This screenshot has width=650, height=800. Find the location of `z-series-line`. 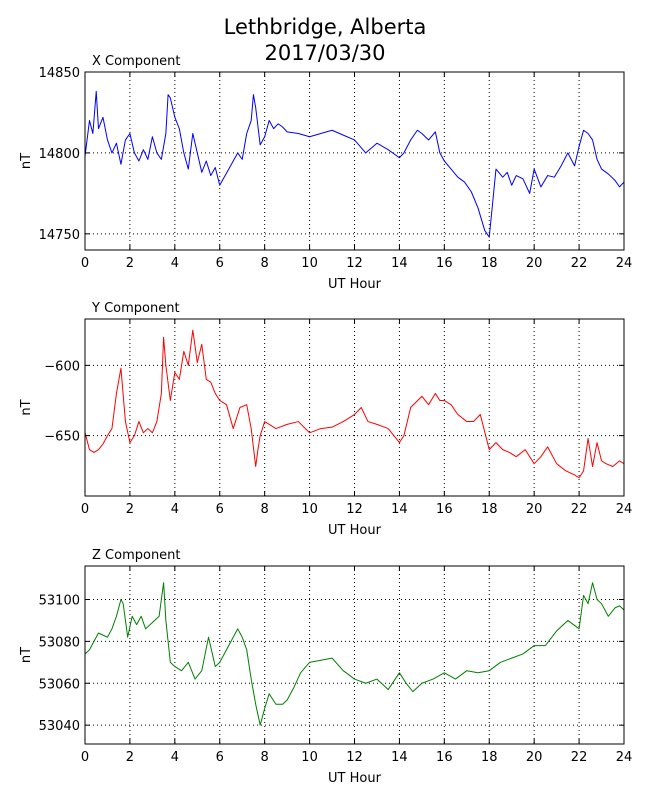

z-series-line is located at coordinates (354, 654).